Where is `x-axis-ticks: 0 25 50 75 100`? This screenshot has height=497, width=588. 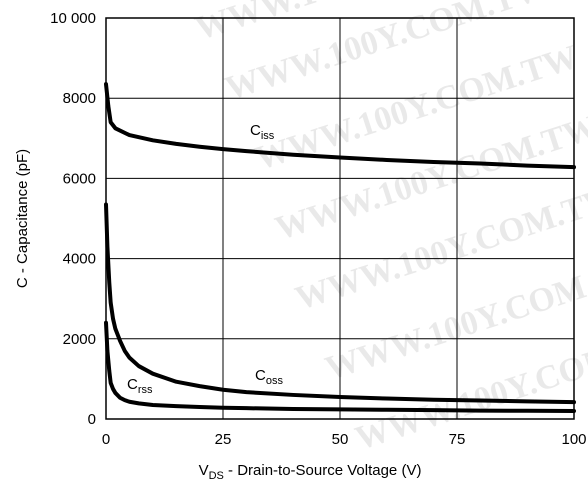 x-axis-ticks: 0 25 50 75 100 is located at coordinates (344, 439).